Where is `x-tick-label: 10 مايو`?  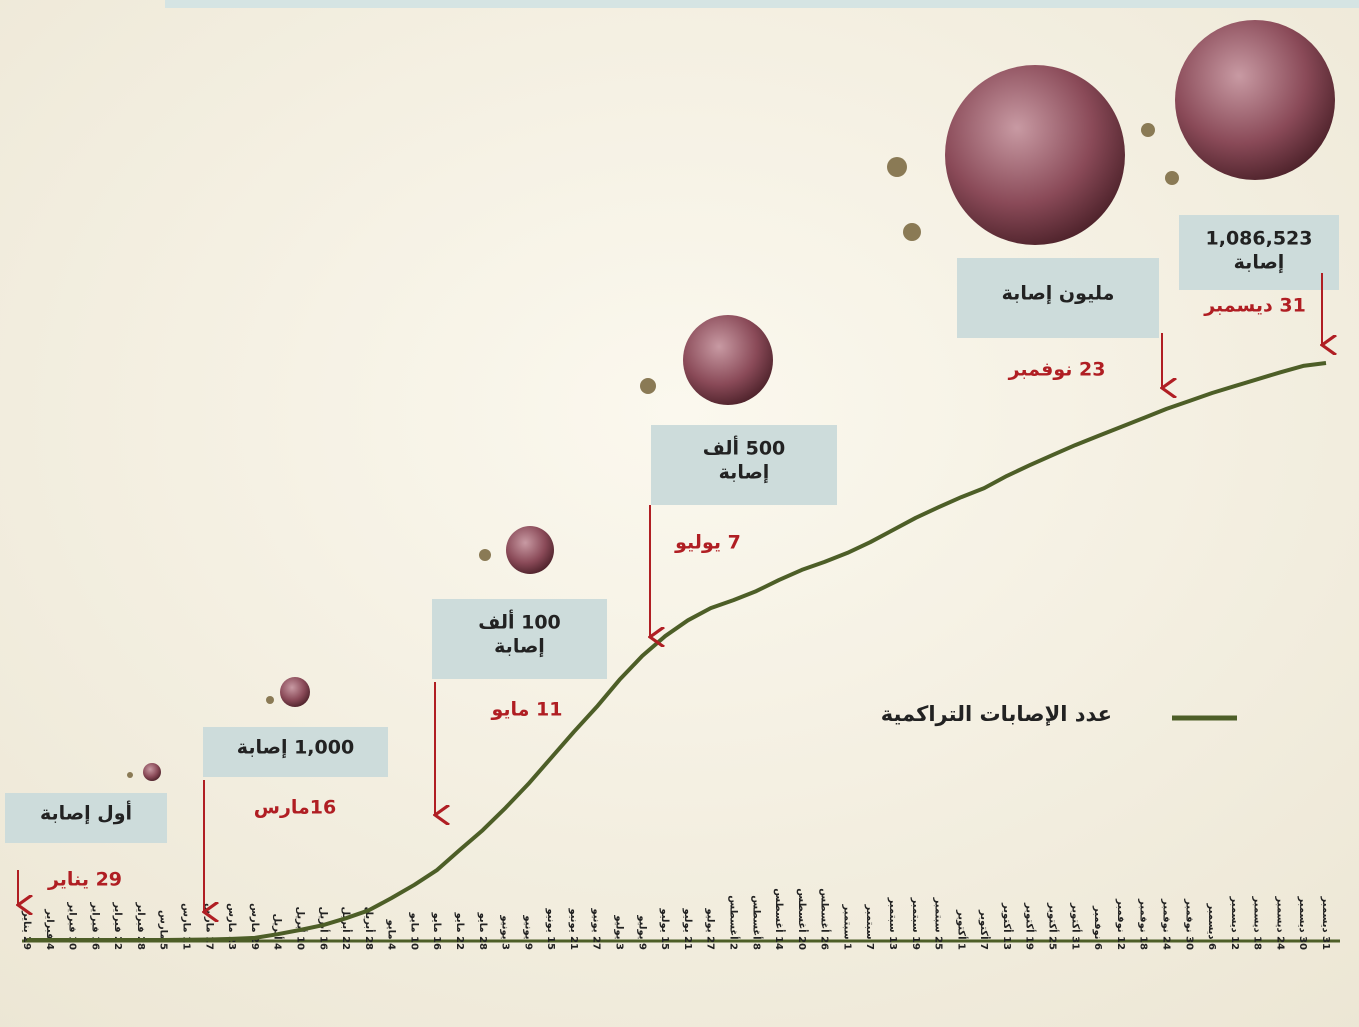
x-tick-label: 10 مايو is located at coordinates (413, 931).